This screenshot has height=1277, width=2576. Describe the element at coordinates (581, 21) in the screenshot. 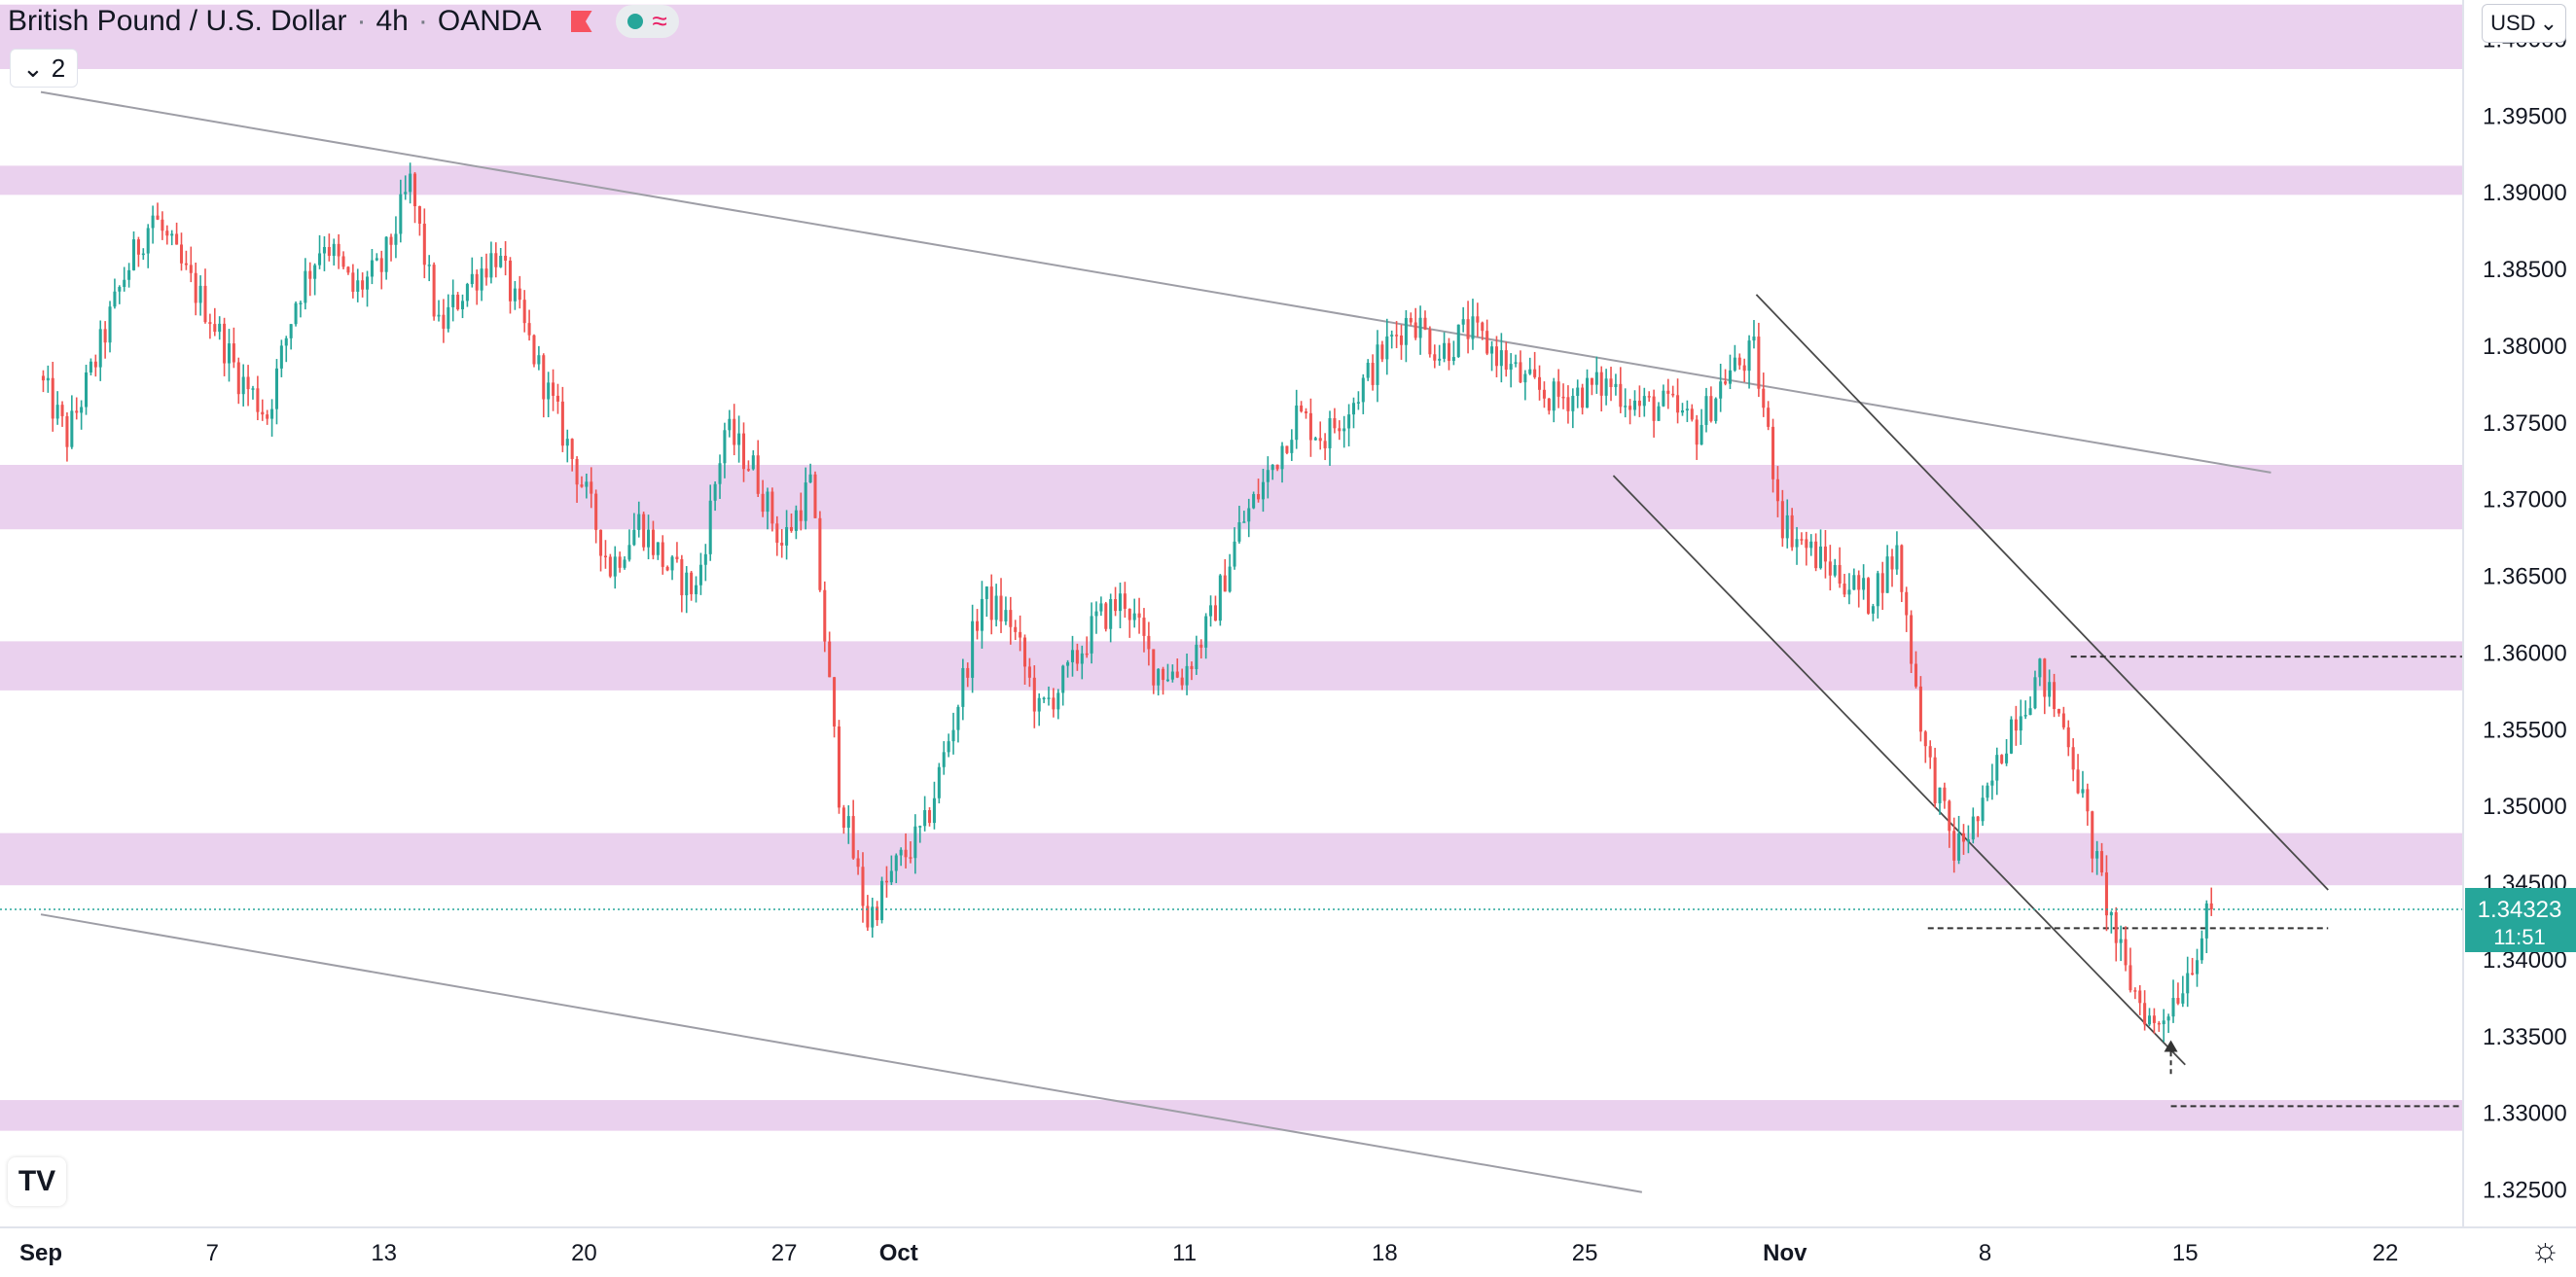

I see `flag-icon` at that location.